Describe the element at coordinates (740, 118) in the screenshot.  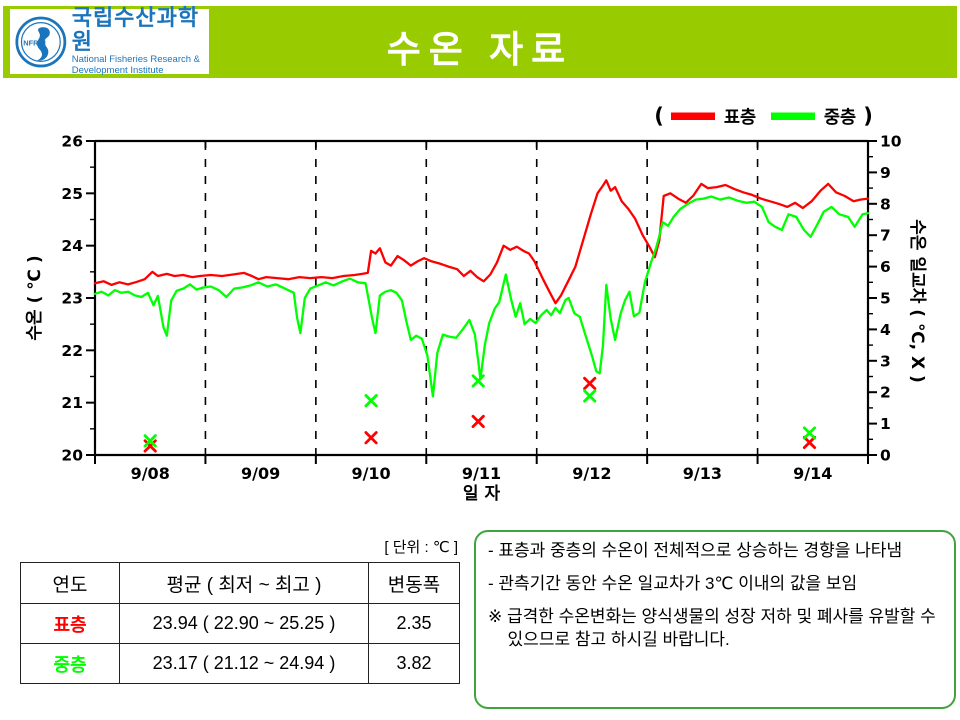
I see `svg-text: 표층` at that location.